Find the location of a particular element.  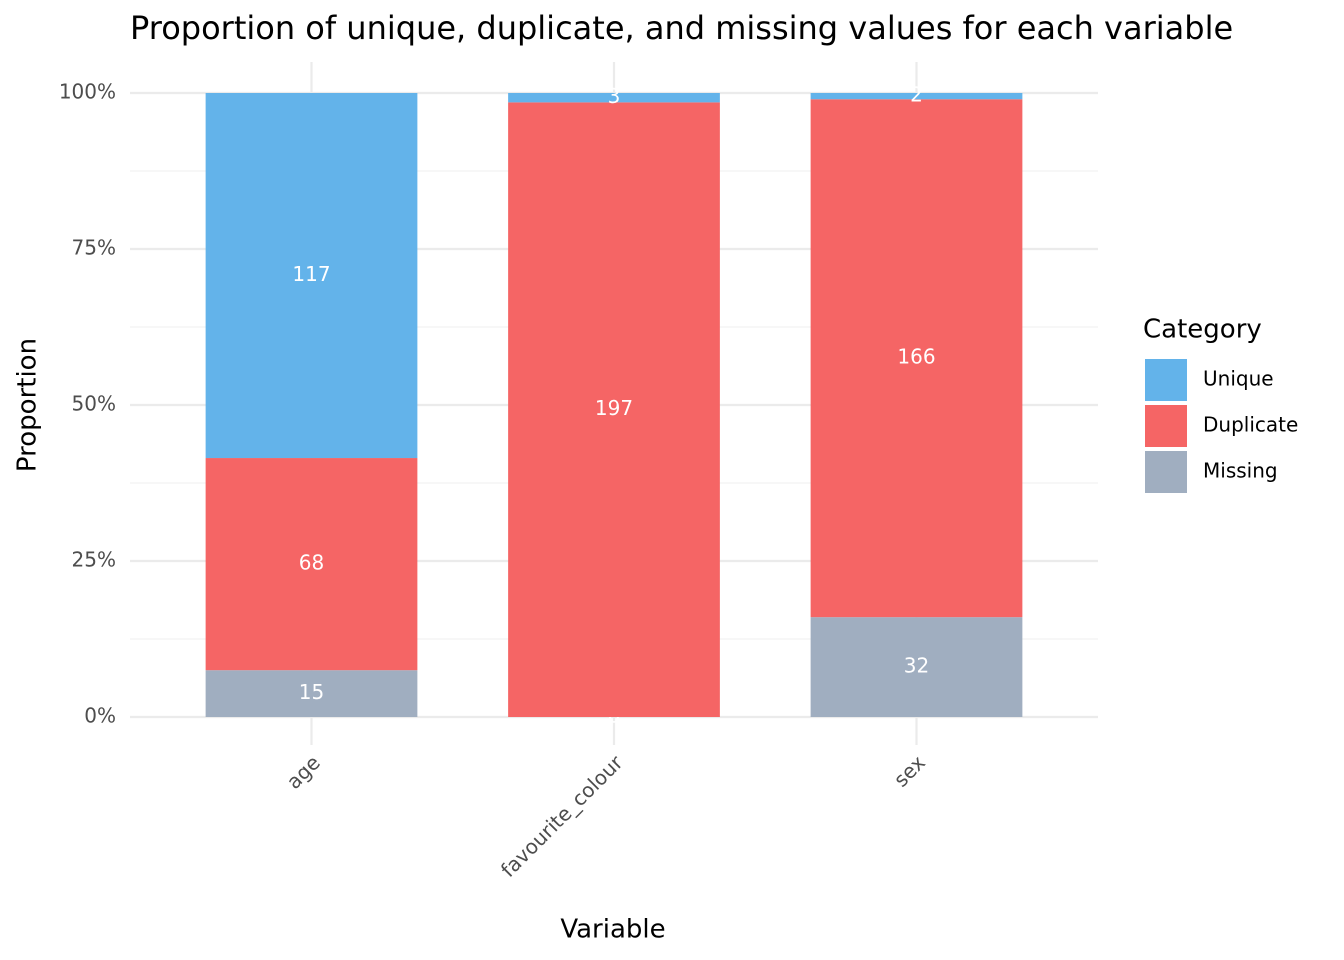

data-label: 15 is located at coordinates (311, 692).